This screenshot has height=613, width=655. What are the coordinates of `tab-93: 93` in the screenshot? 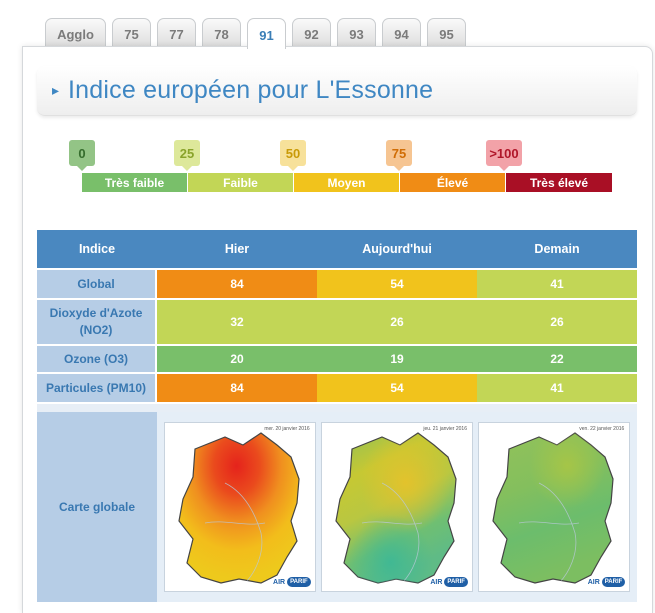 It's located at (356, 33).